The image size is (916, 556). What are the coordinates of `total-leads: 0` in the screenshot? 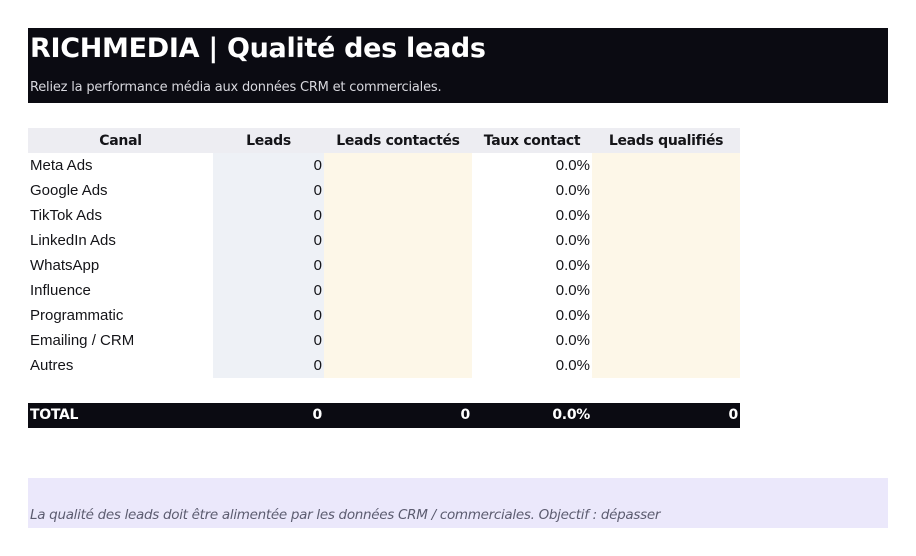 It's located at (317, 415).